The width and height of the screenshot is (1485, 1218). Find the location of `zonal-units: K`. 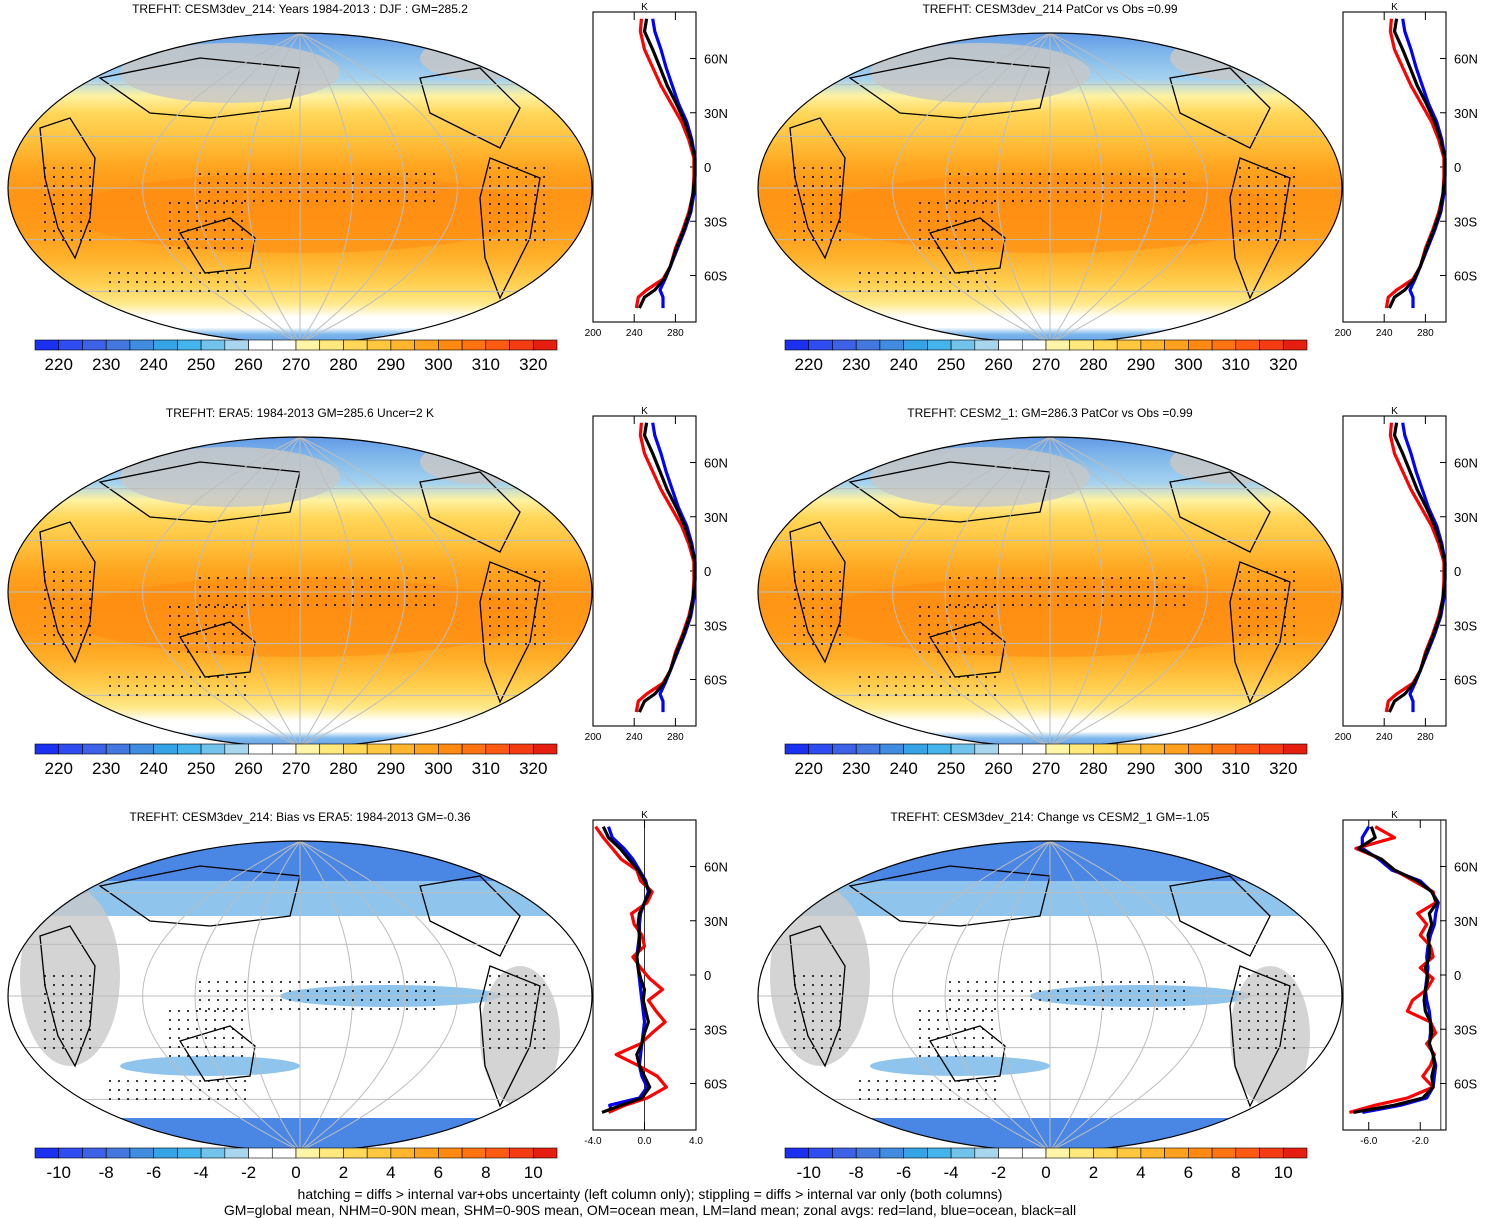

zonal-units: K is located at coordinates (1394, 815).